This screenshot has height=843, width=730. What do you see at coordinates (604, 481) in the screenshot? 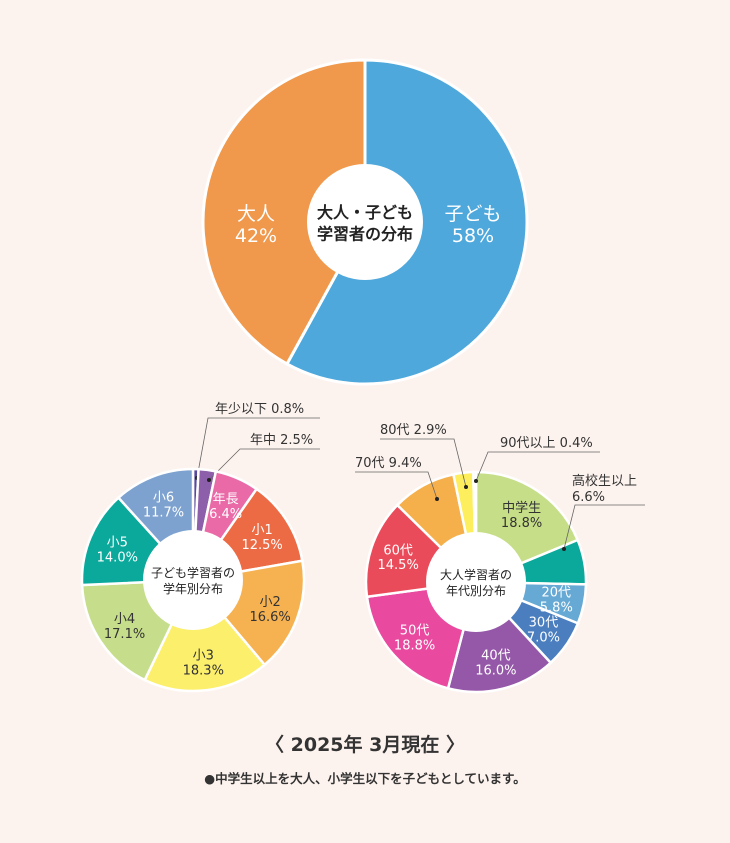
I see `slice-label: 高校生以上` at bounding box center [604, 481].